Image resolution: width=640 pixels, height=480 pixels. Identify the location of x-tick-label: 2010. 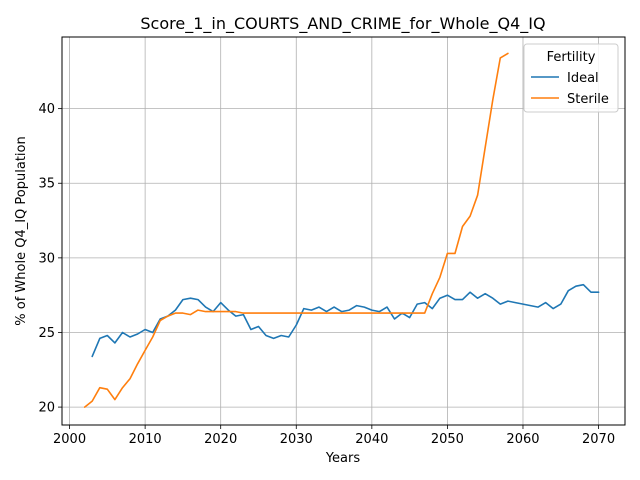
(145, 439).